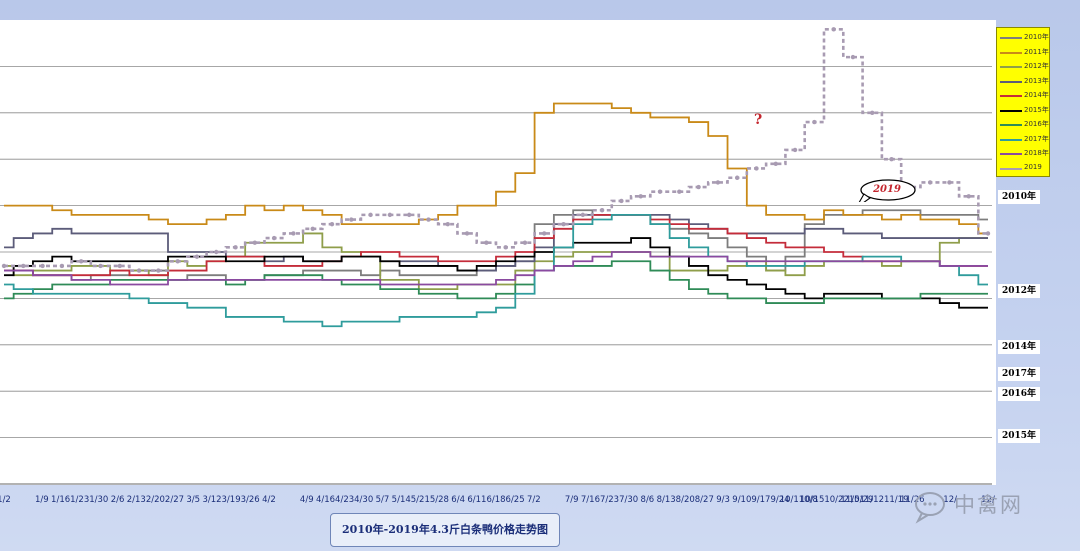 The image size is (1080, 551). Describe the element at coordinates (758, 120) in the screenshot. I see `question-annotation: ?` at that location.